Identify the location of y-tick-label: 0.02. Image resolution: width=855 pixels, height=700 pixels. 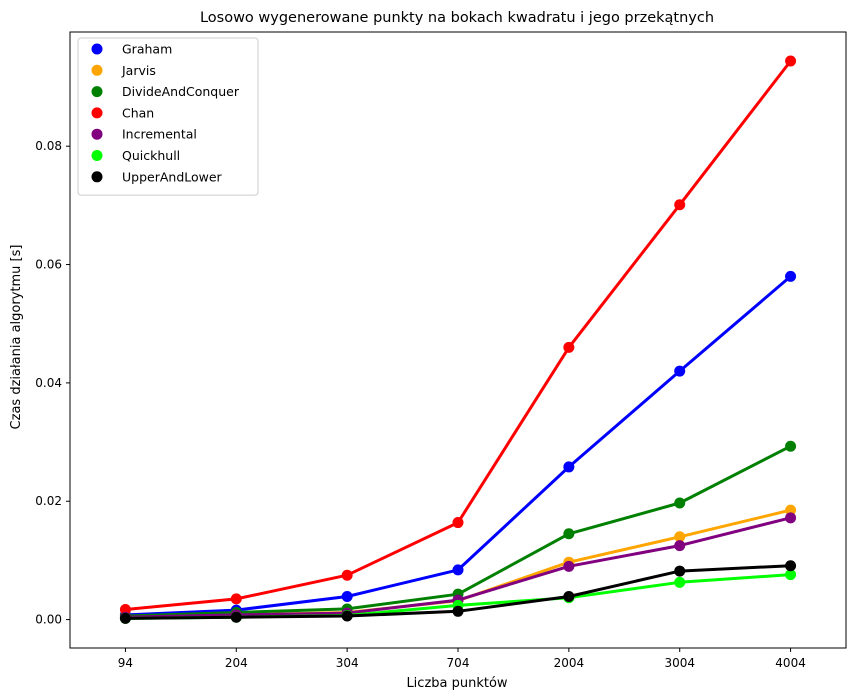
(48, 501).